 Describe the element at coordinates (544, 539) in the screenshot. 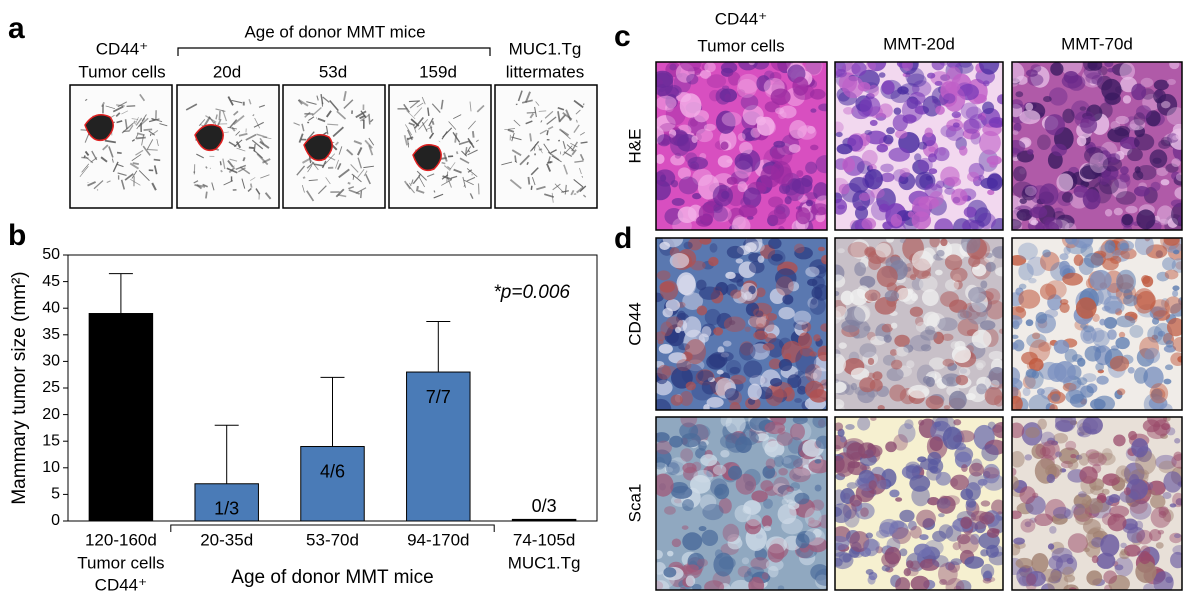

I see `x-tick-label: 74-105d` at that location.